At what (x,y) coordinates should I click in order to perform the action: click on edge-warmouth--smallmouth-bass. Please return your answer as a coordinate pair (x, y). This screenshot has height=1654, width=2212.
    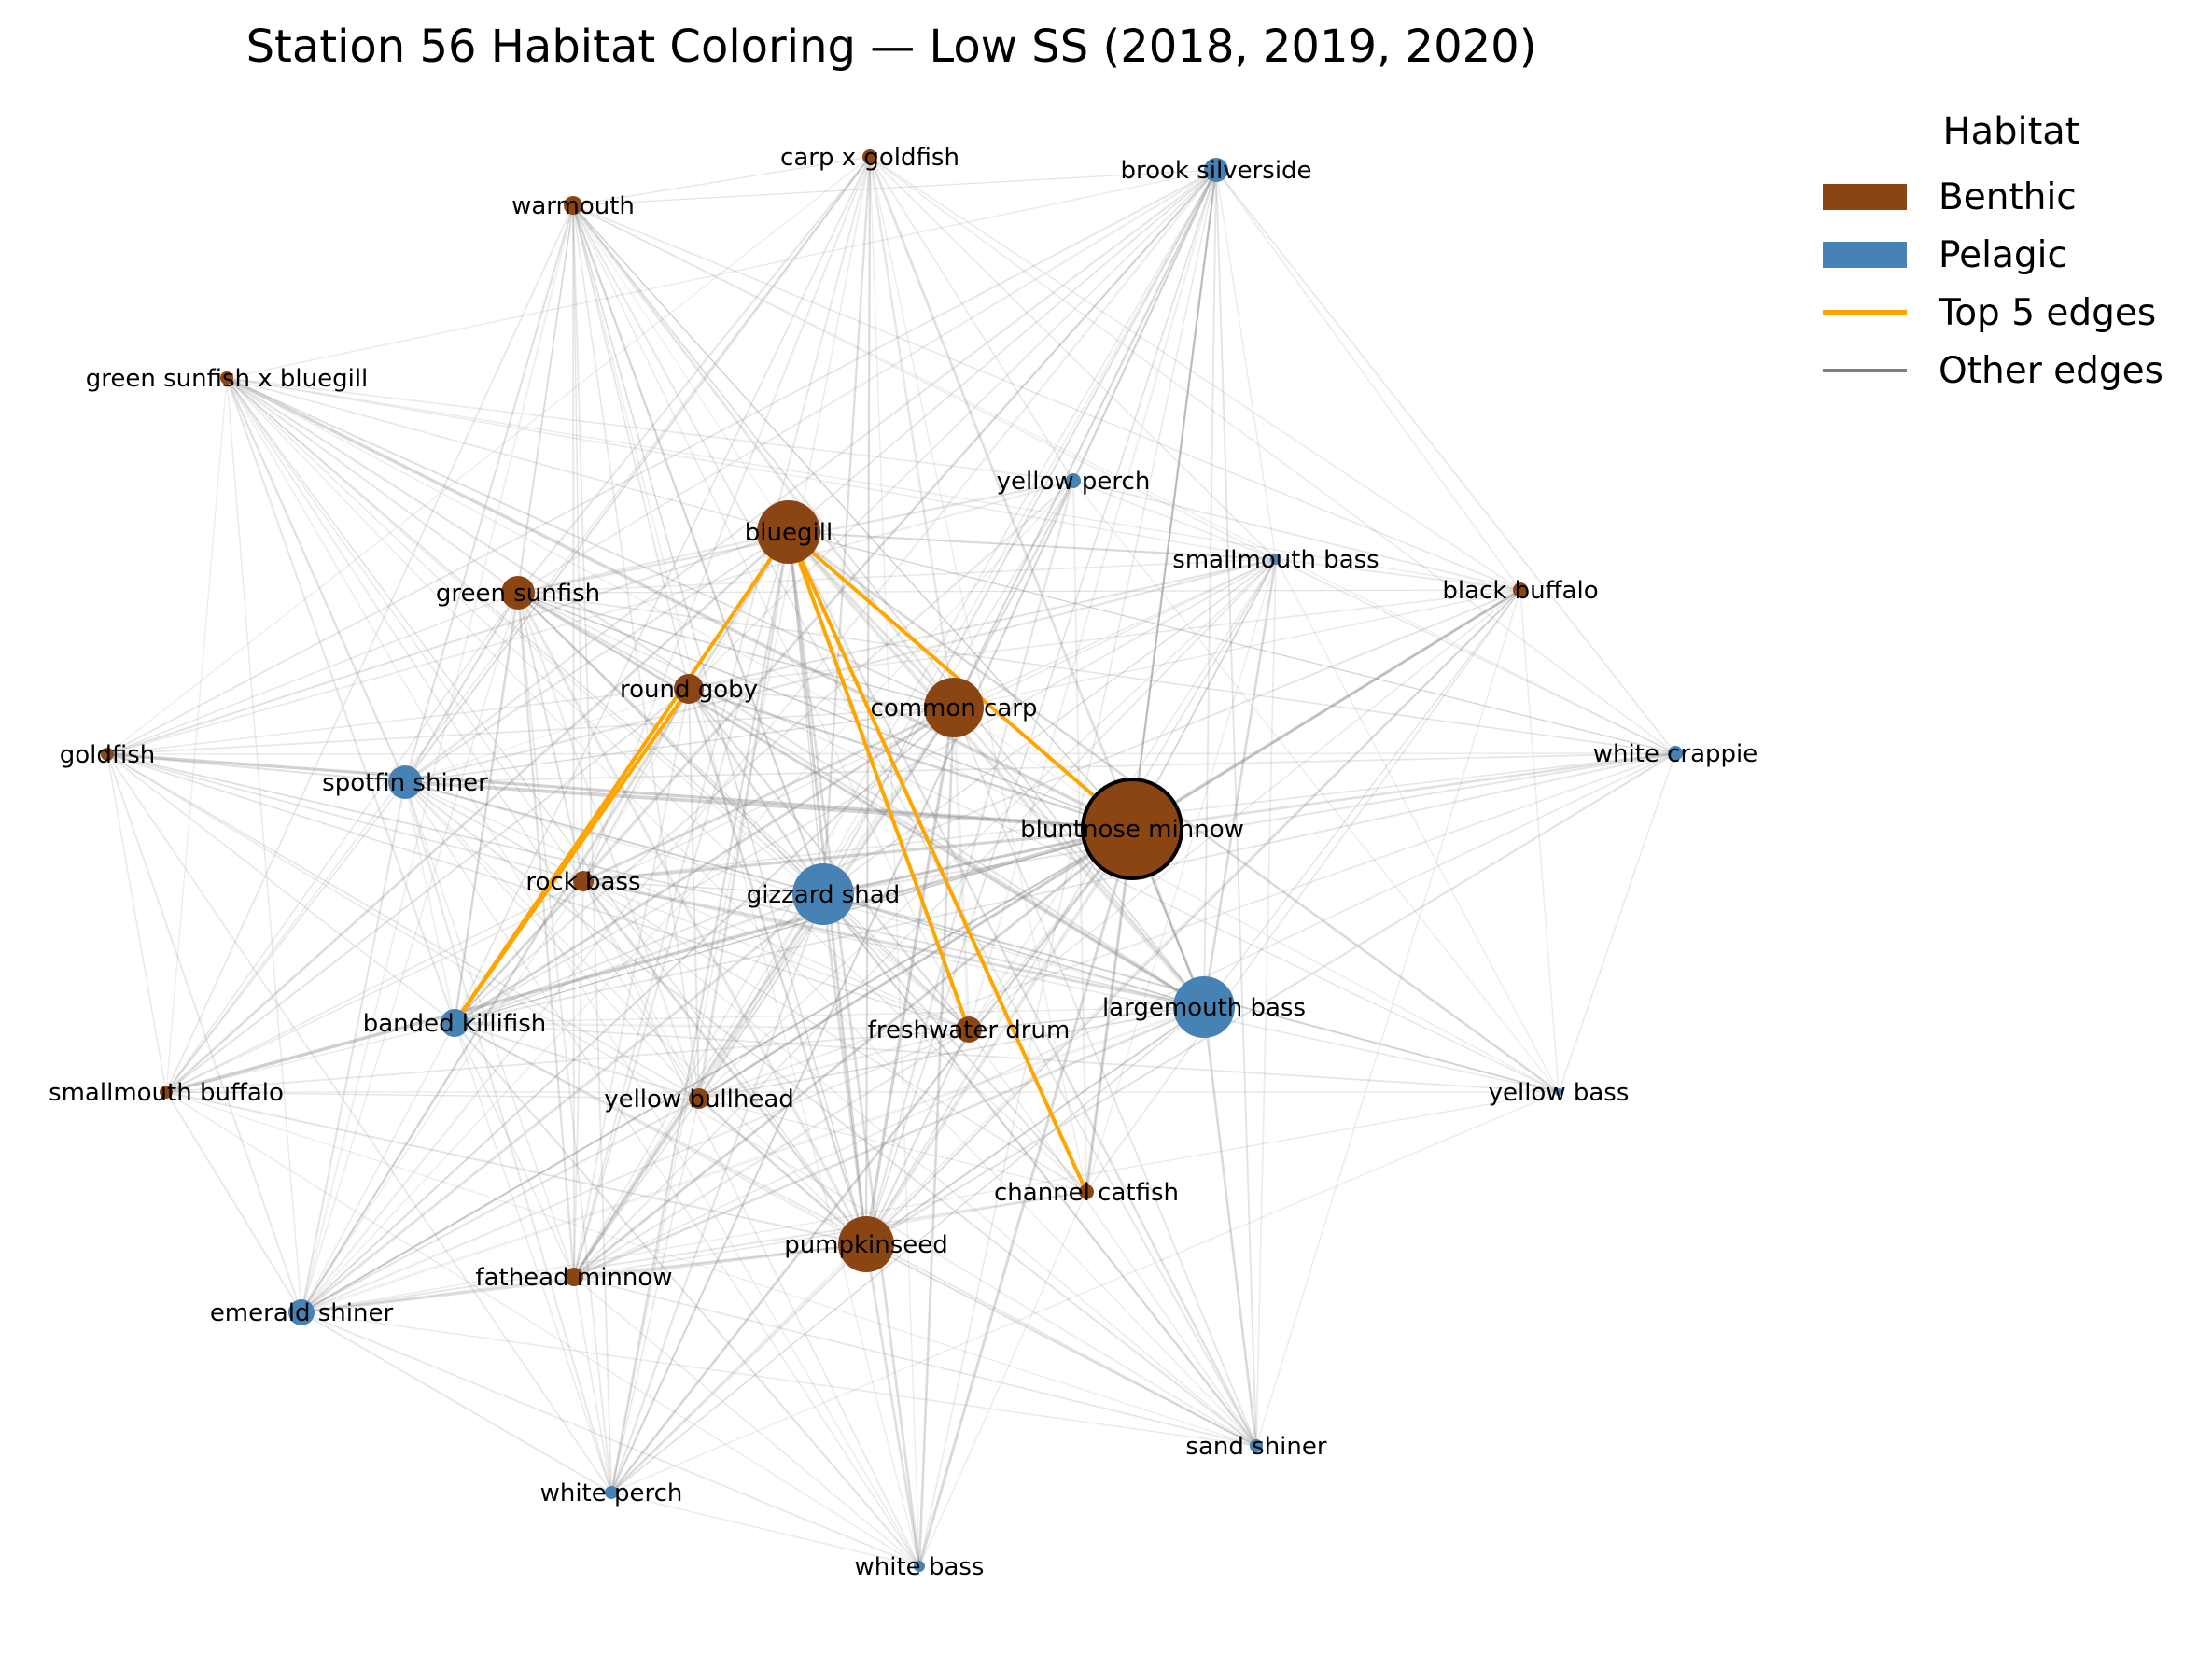
    Looking at the image, I should click on (924, 382).